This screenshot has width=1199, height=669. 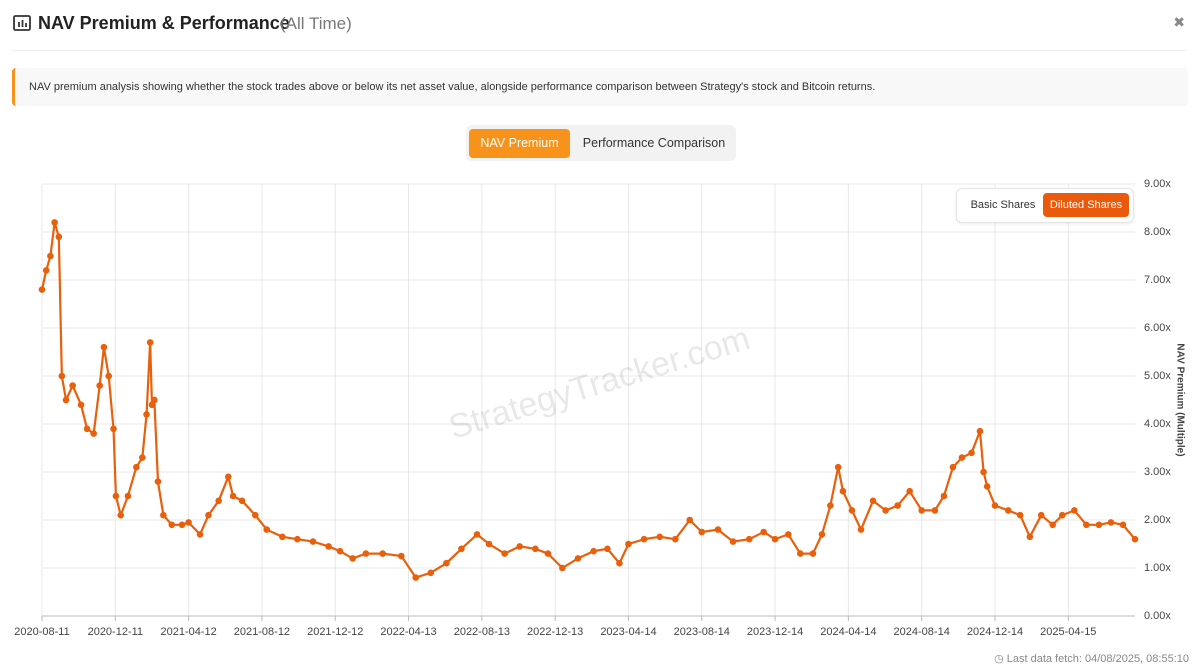 What do you see at coordinates (1179, 22) in the screenshot?
I see `close-button: ✖` at bounding box center [1179, 22].